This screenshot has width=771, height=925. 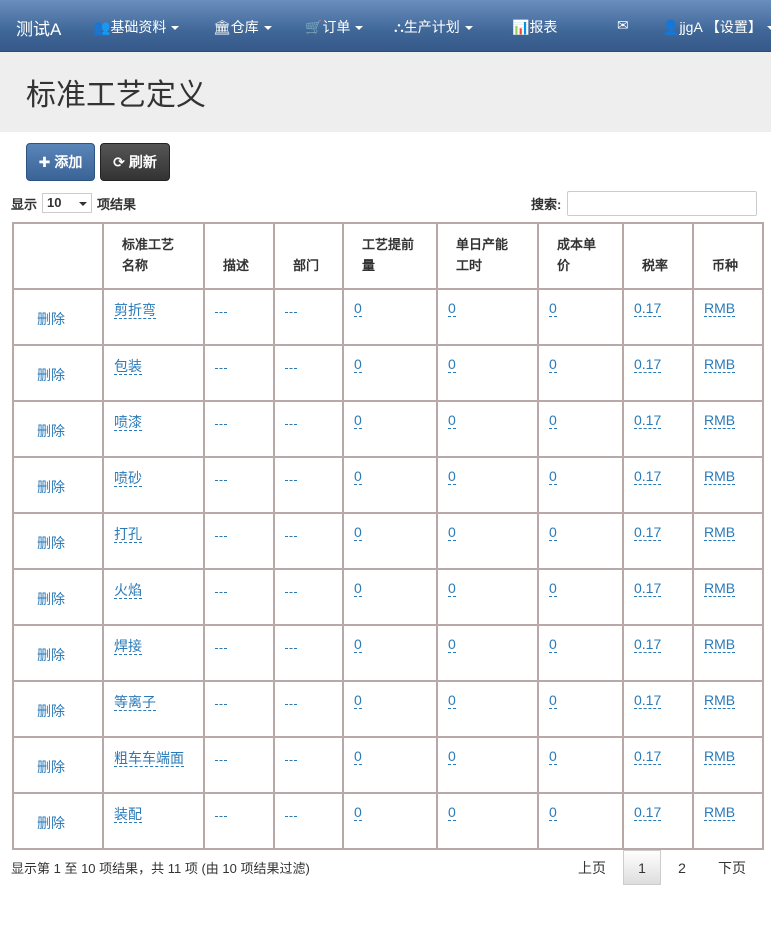 What do you see at coordinates (242, 27) in the screenshot?
I see `nav-item-warehouse: 🏛仓库` at bounding box center [242, 27].